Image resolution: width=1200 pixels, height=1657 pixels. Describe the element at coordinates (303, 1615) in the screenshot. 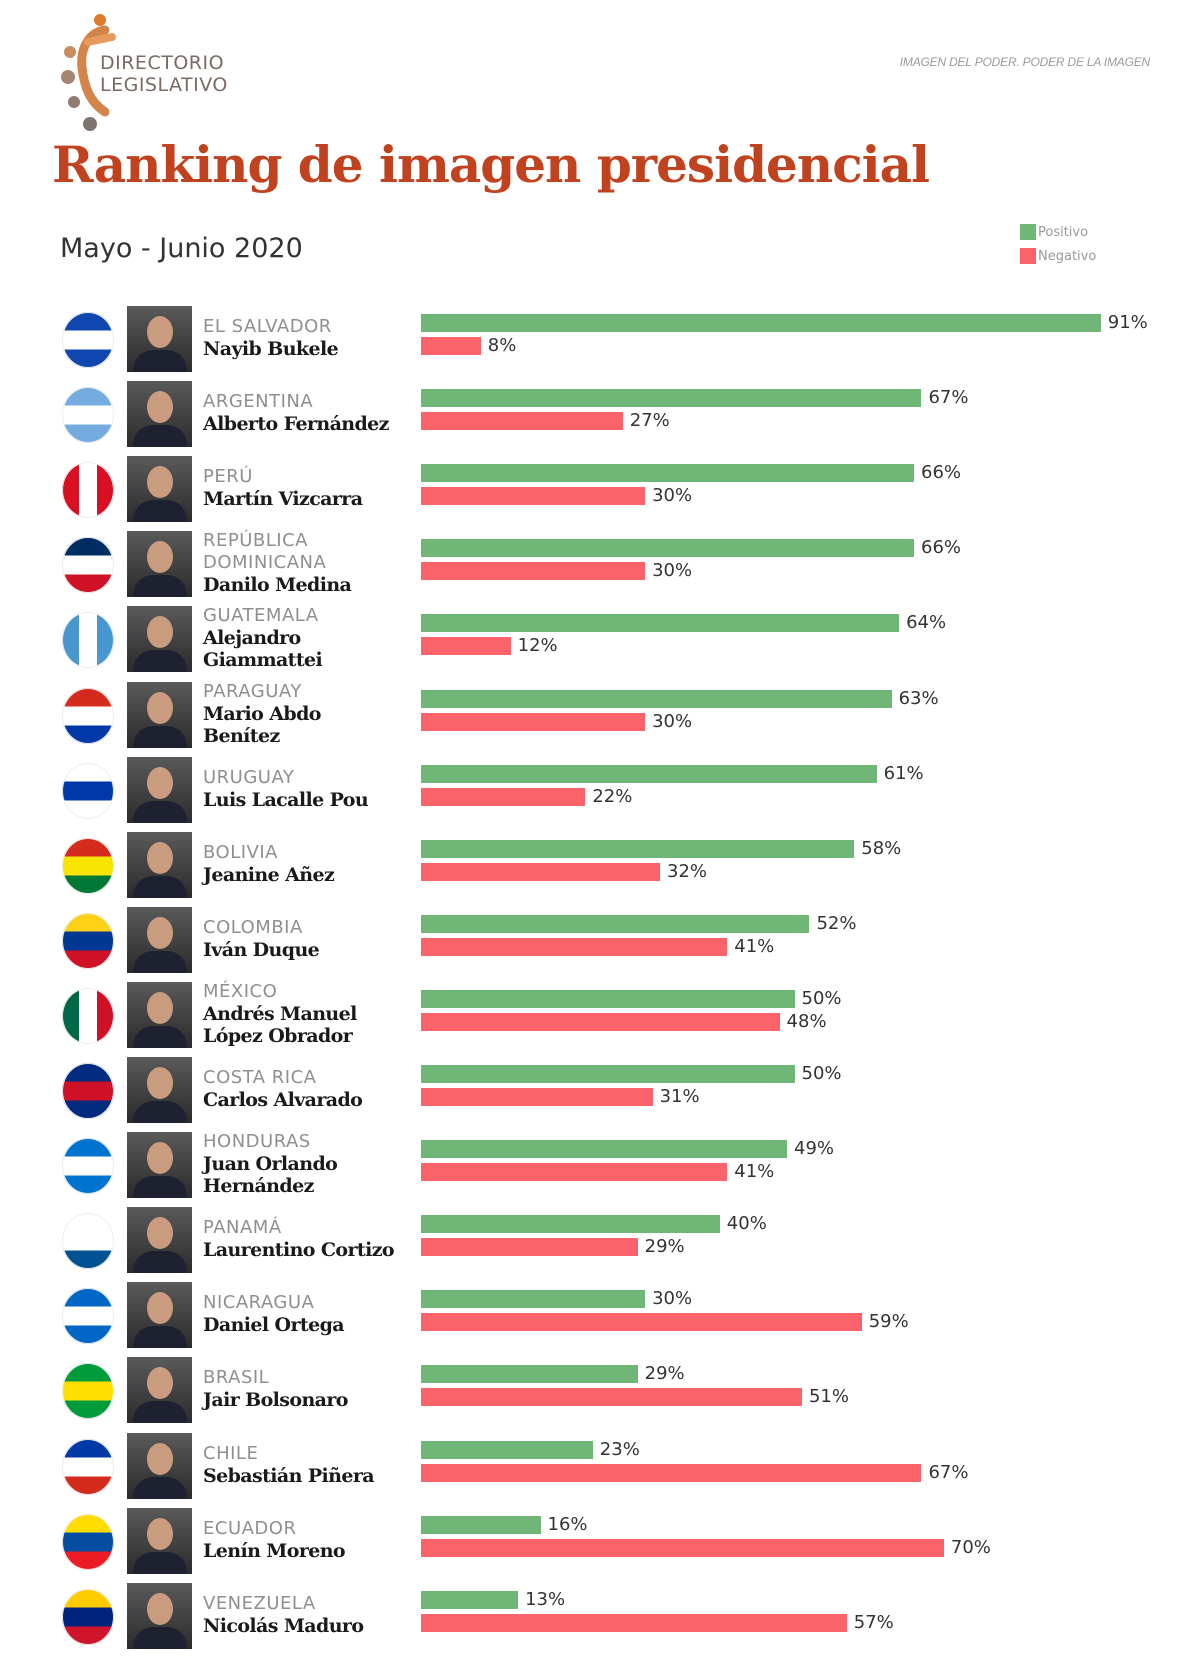

I see `row-labels: VENEZUELA Nicolás Maduro` at that location.